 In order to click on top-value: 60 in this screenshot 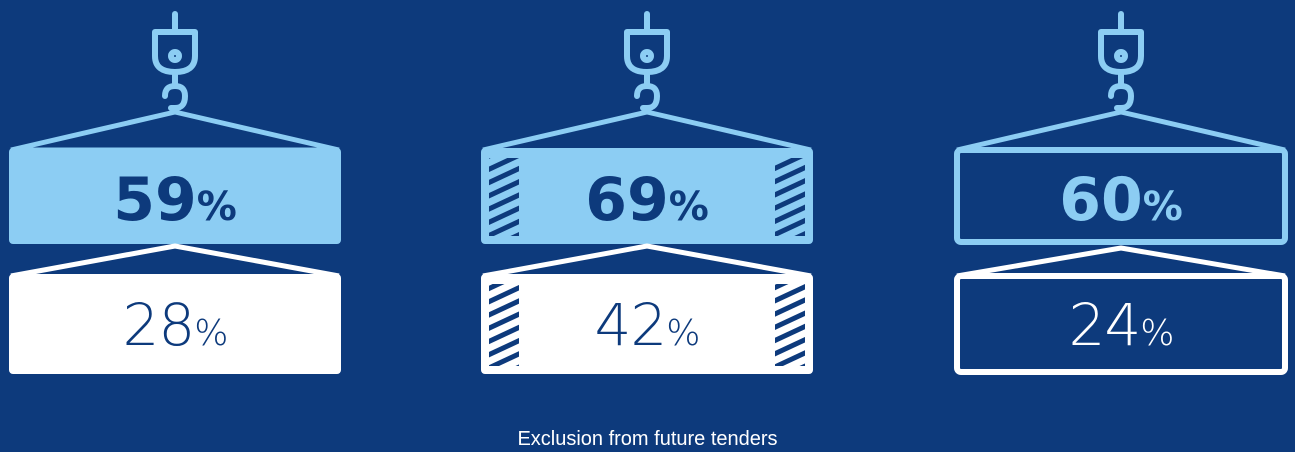, I will do `click(1101, 200)`.